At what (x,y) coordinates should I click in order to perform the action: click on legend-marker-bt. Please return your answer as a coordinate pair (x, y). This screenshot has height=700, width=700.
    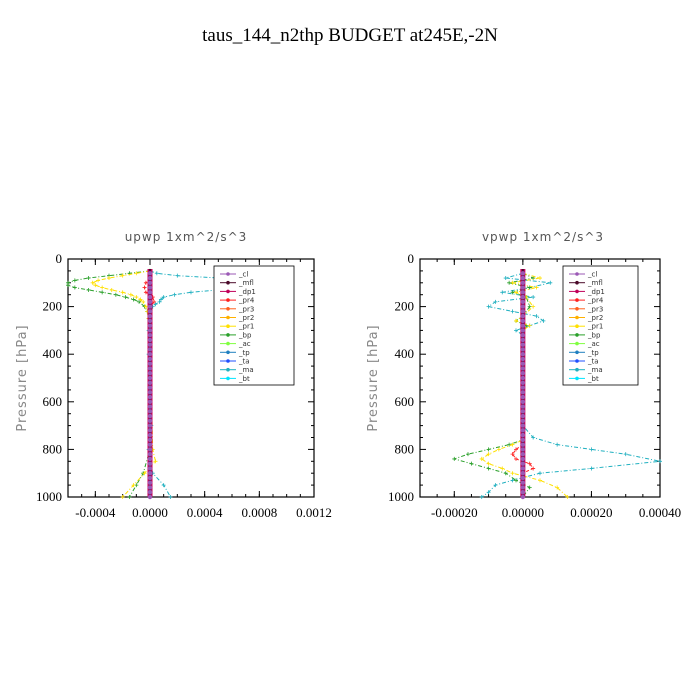
    Looking at the image, I should click on (577, 378).